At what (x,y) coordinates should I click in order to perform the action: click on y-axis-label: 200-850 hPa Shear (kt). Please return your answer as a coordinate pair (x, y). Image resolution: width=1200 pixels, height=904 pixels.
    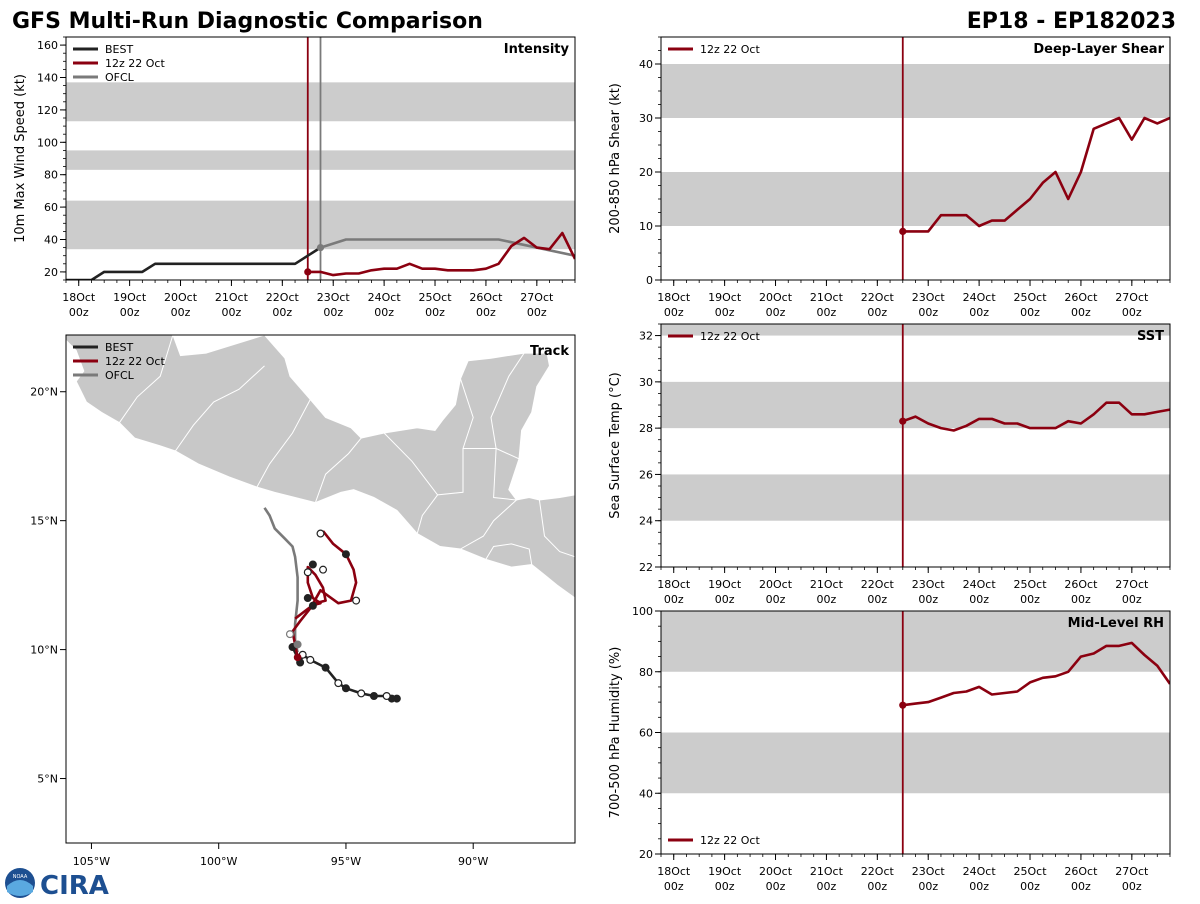
    Looking at the image, I should click on (615, 158).